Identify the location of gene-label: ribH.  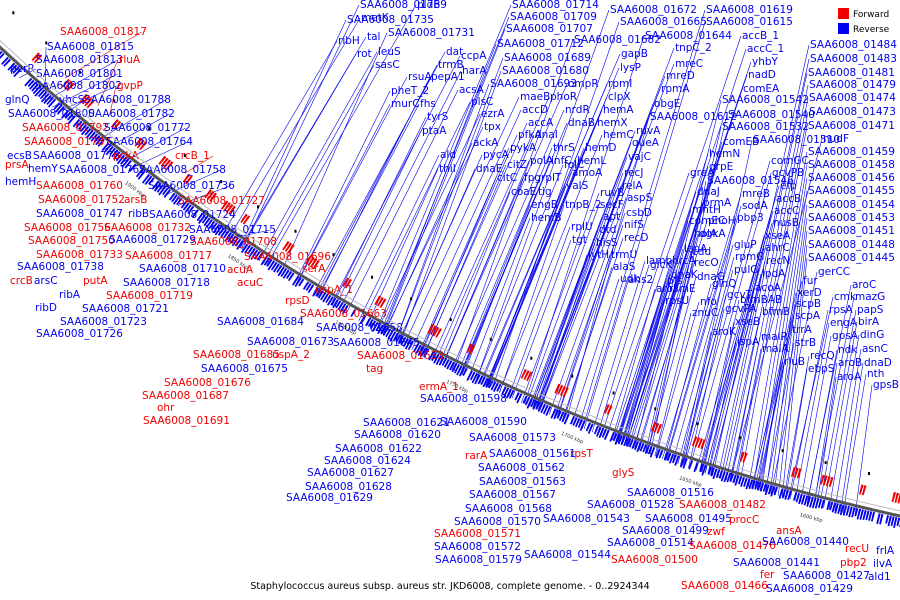
(349, 41).